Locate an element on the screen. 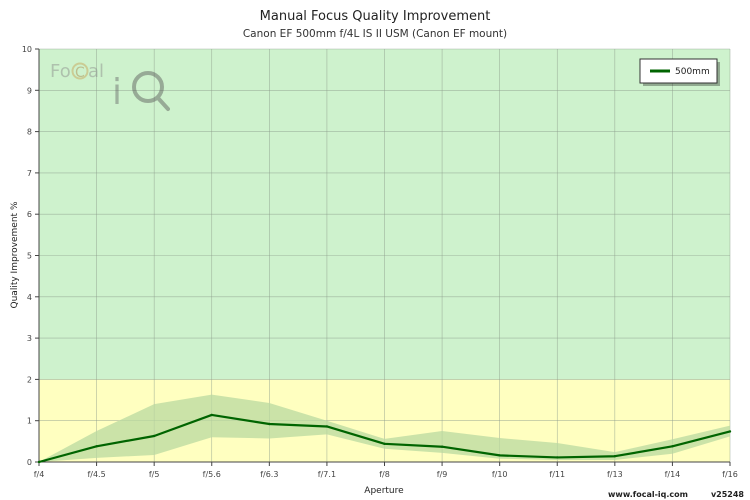 The height and width of the screenshot is (500, 750). x-tick-label: f/6.3 is located at coordinates (269, 474).